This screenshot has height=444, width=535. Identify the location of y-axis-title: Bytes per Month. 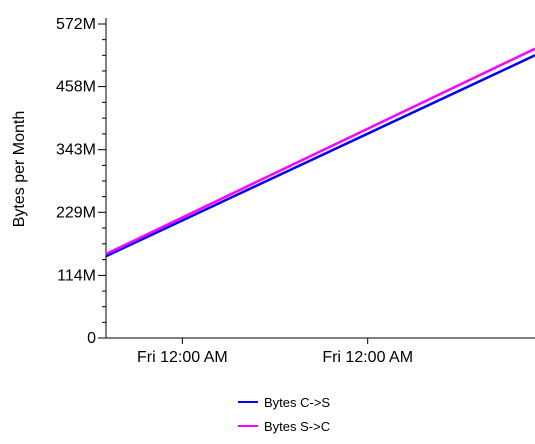
(19, 169).